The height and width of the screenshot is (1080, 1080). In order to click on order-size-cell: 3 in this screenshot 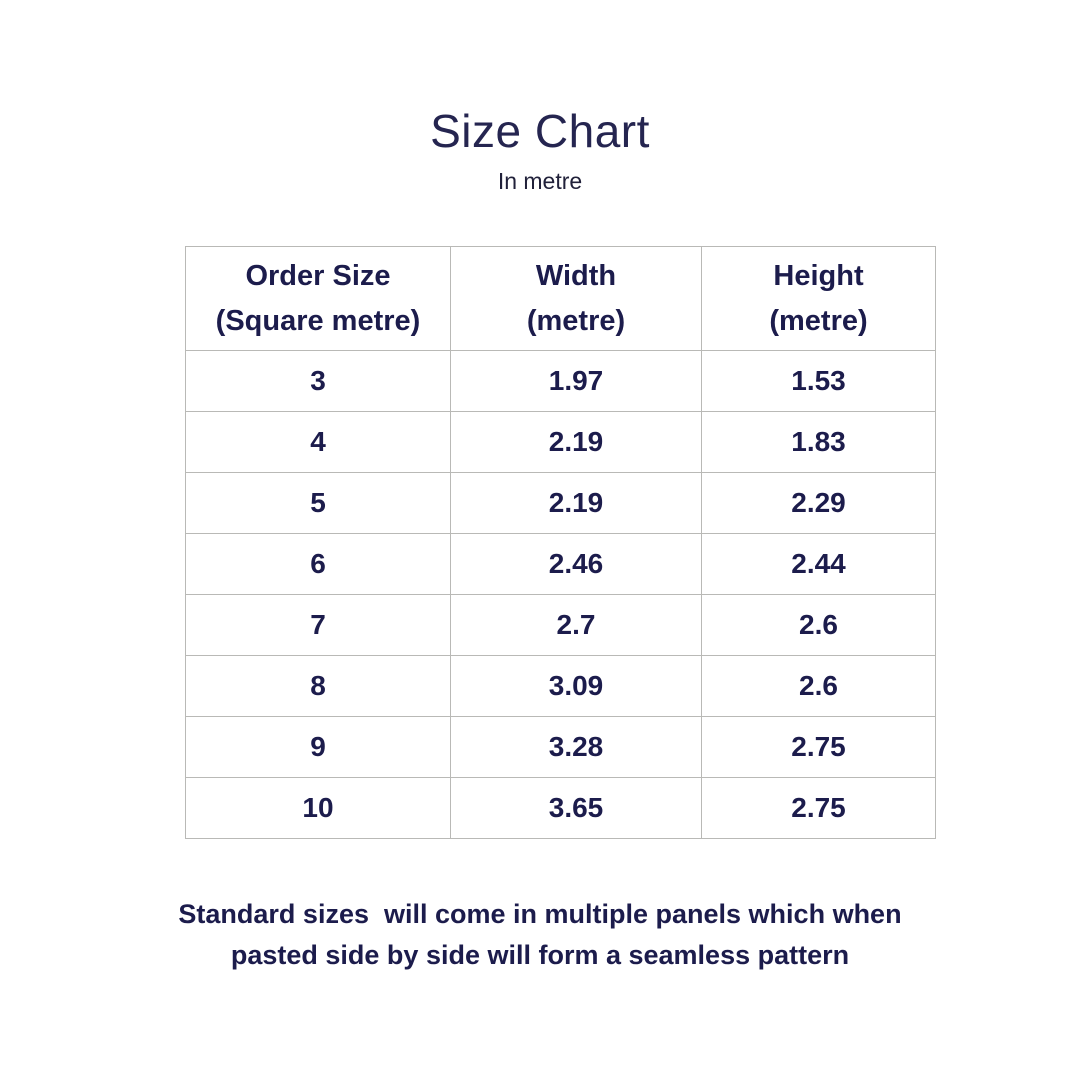, I will do `click(318, 381)`.